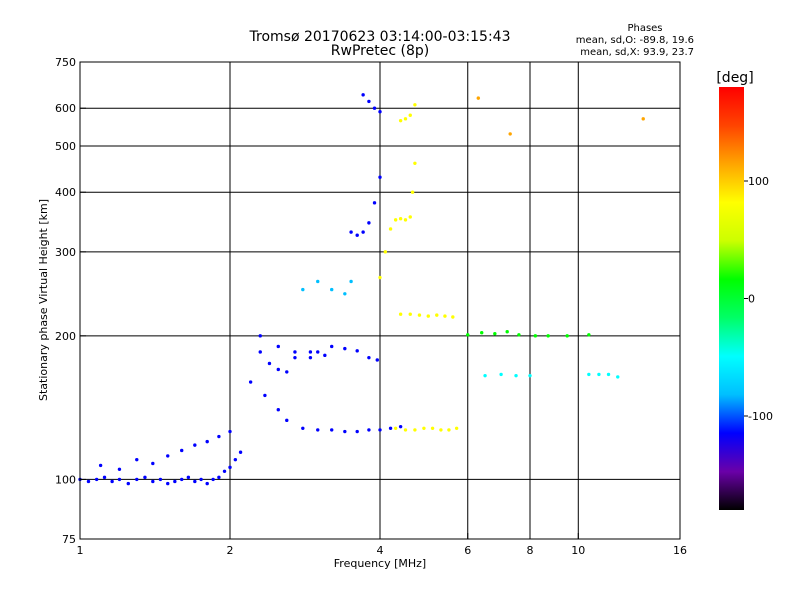 This screenshot has height=600, width=800. Describe the element at coordinates (380, 51) in the screenshot. I see `chart-subtitle: RwPretec (8p)` at that location.